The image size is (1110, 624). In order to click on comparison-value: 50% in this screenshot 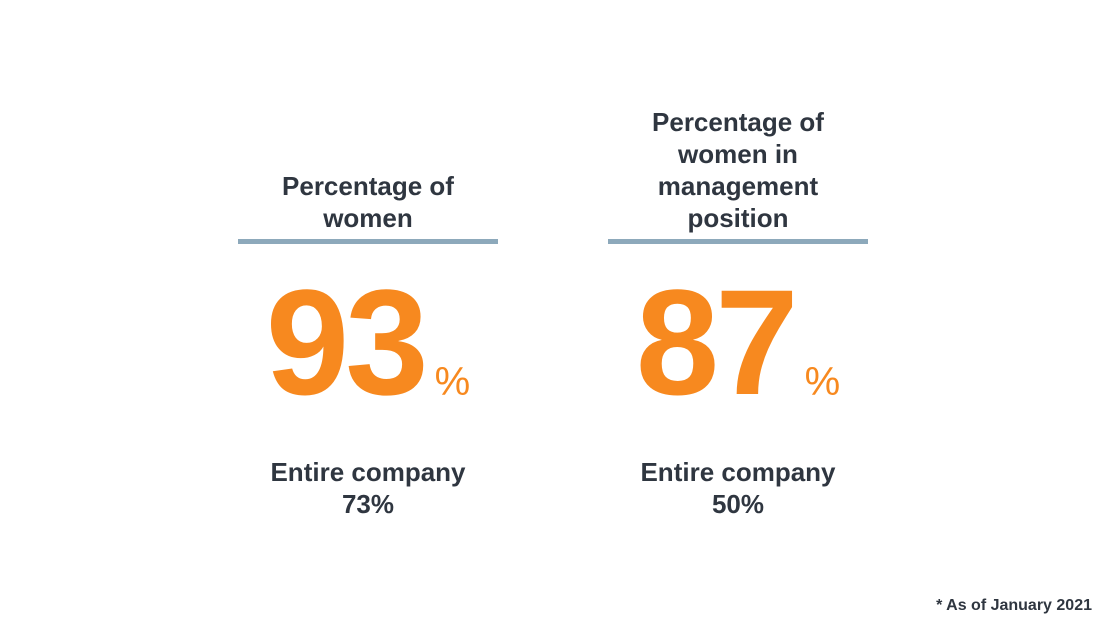, I will do `click(738, 504)`.